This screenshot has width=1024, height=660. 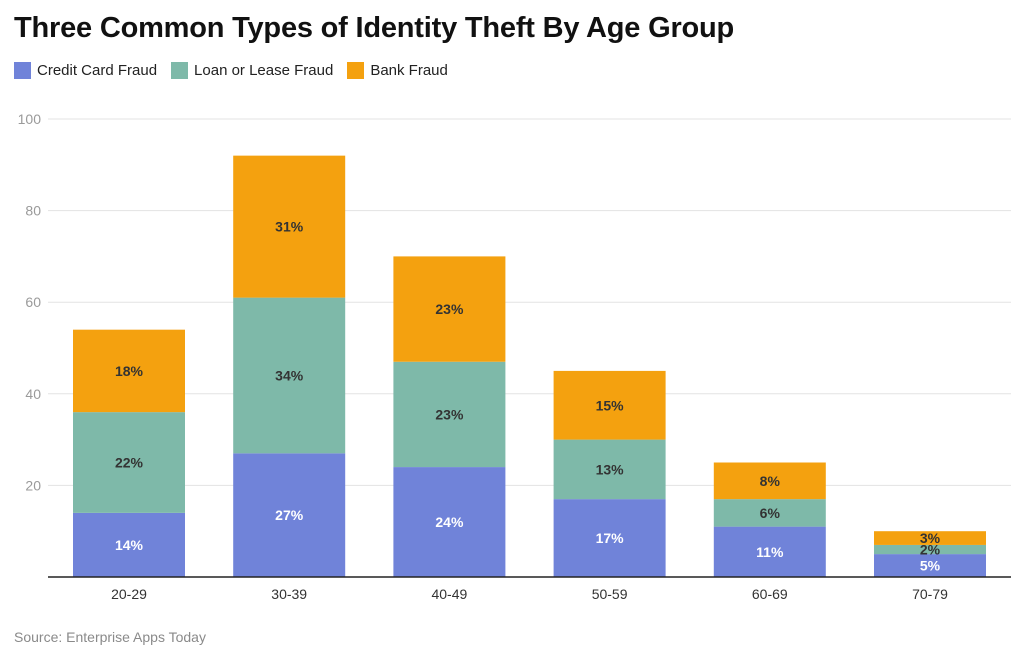 I want to click on x-tick-label-70-79: 70-79, so click(x=930, y=594).